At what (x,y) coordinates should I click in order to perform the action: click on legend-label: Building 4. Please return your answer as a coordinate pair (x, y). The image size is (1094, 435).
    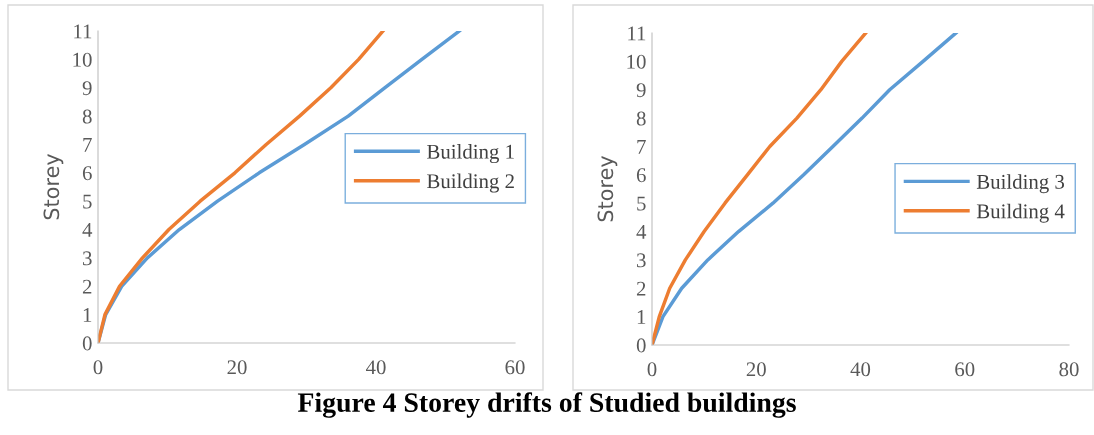
    Looking at the image, I should click on (1020, 213).